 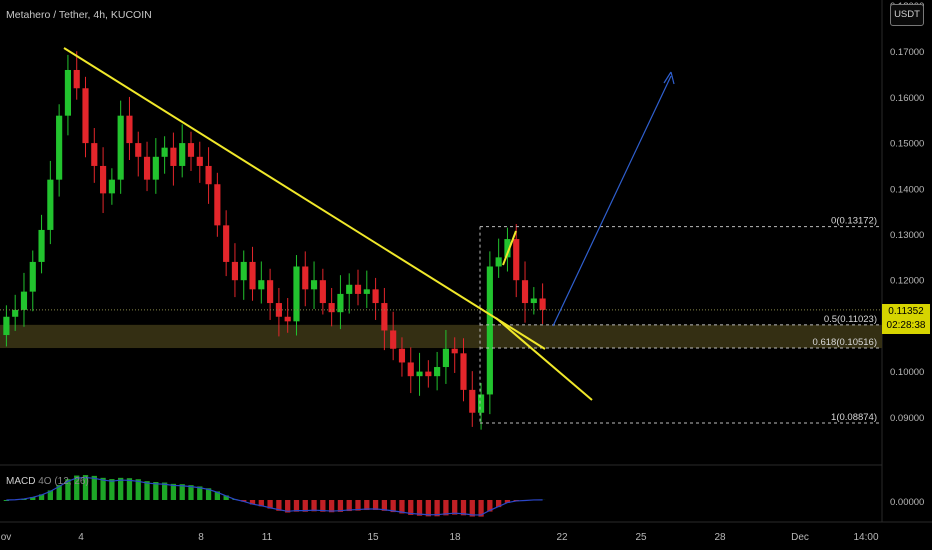 What do you see at coordinates (907, 418) in the screenshot?
I see `price-tick-label: 0.09000` at bounding box center [907, 418].